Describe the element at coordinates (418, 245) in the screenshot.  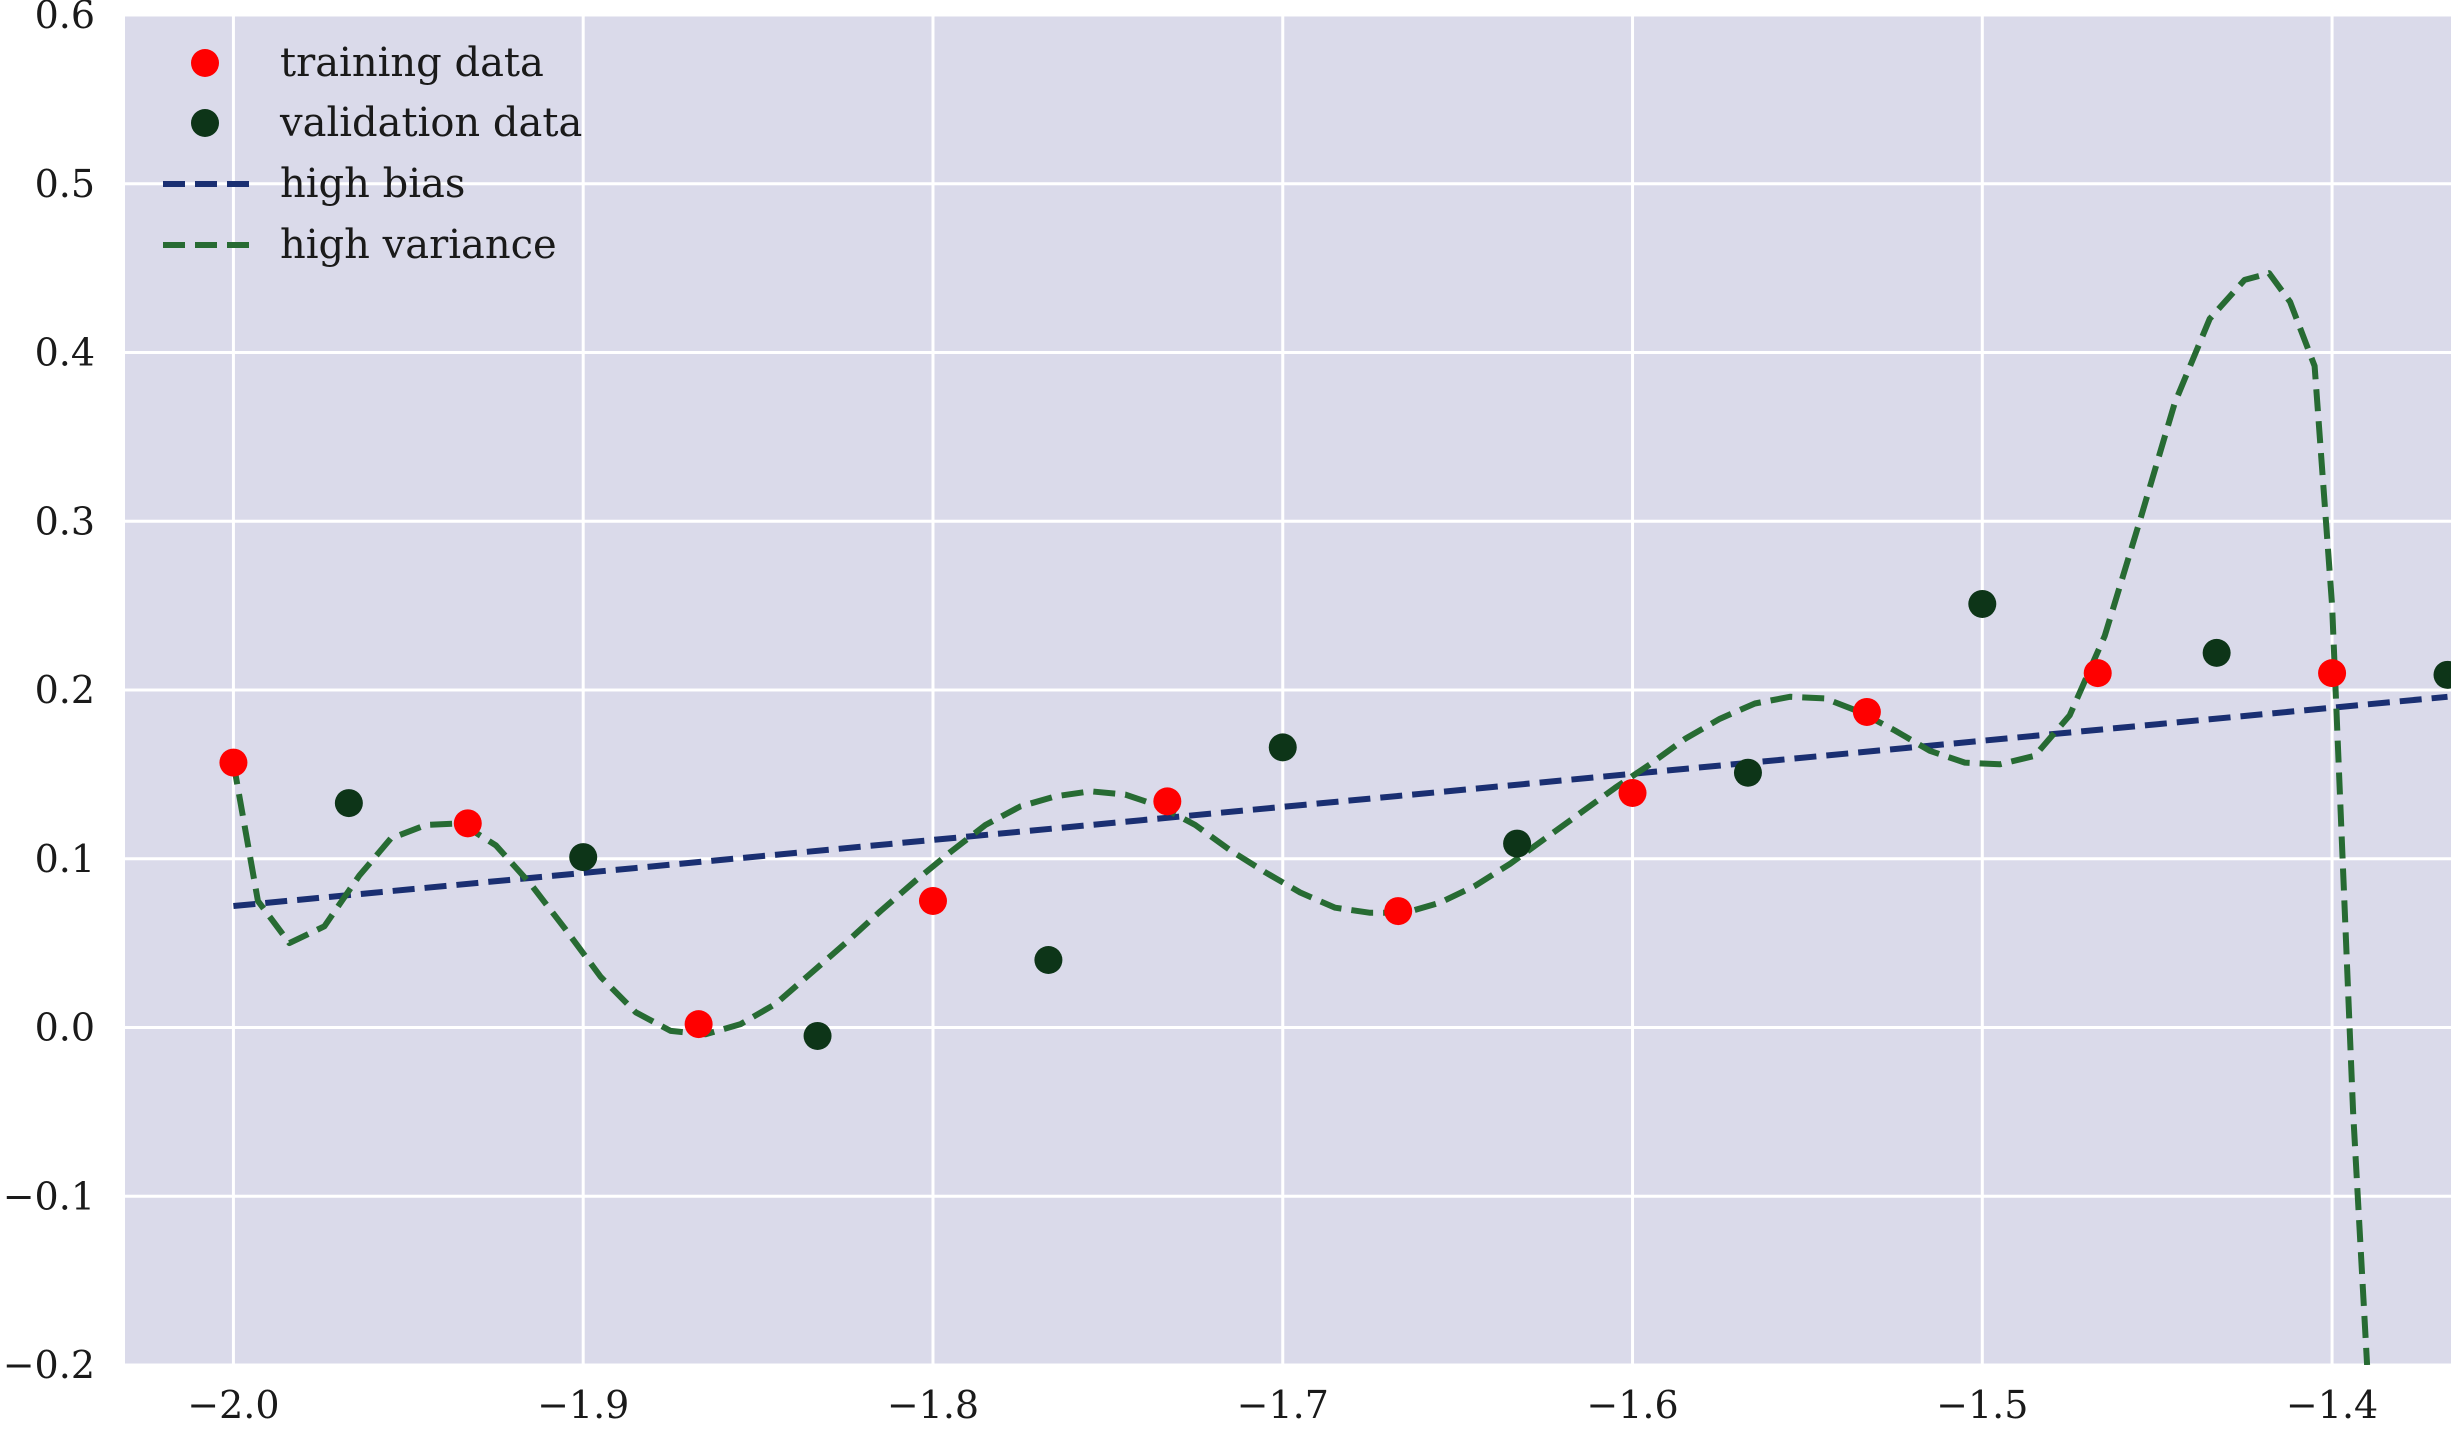
I see `legend-label-high-variance: high variance` at that location.